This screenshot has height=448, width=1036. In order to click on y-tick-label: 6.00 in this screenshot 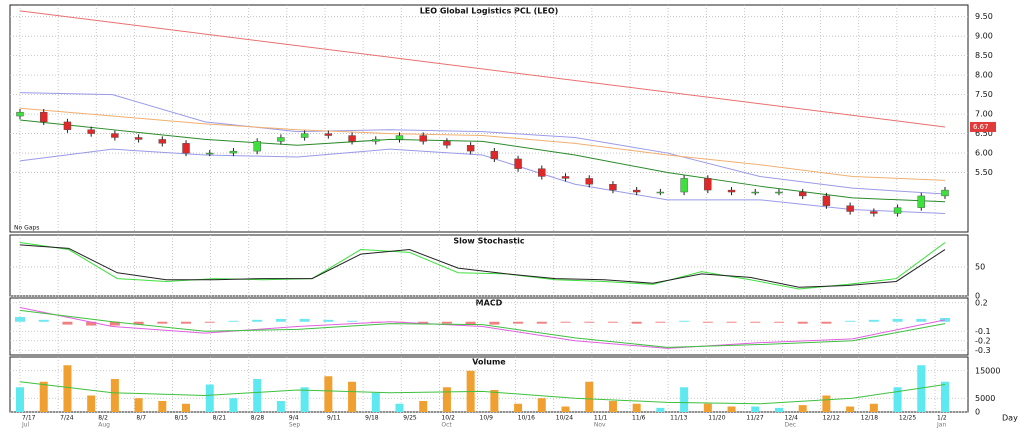, I will do `click(984, 153)`.